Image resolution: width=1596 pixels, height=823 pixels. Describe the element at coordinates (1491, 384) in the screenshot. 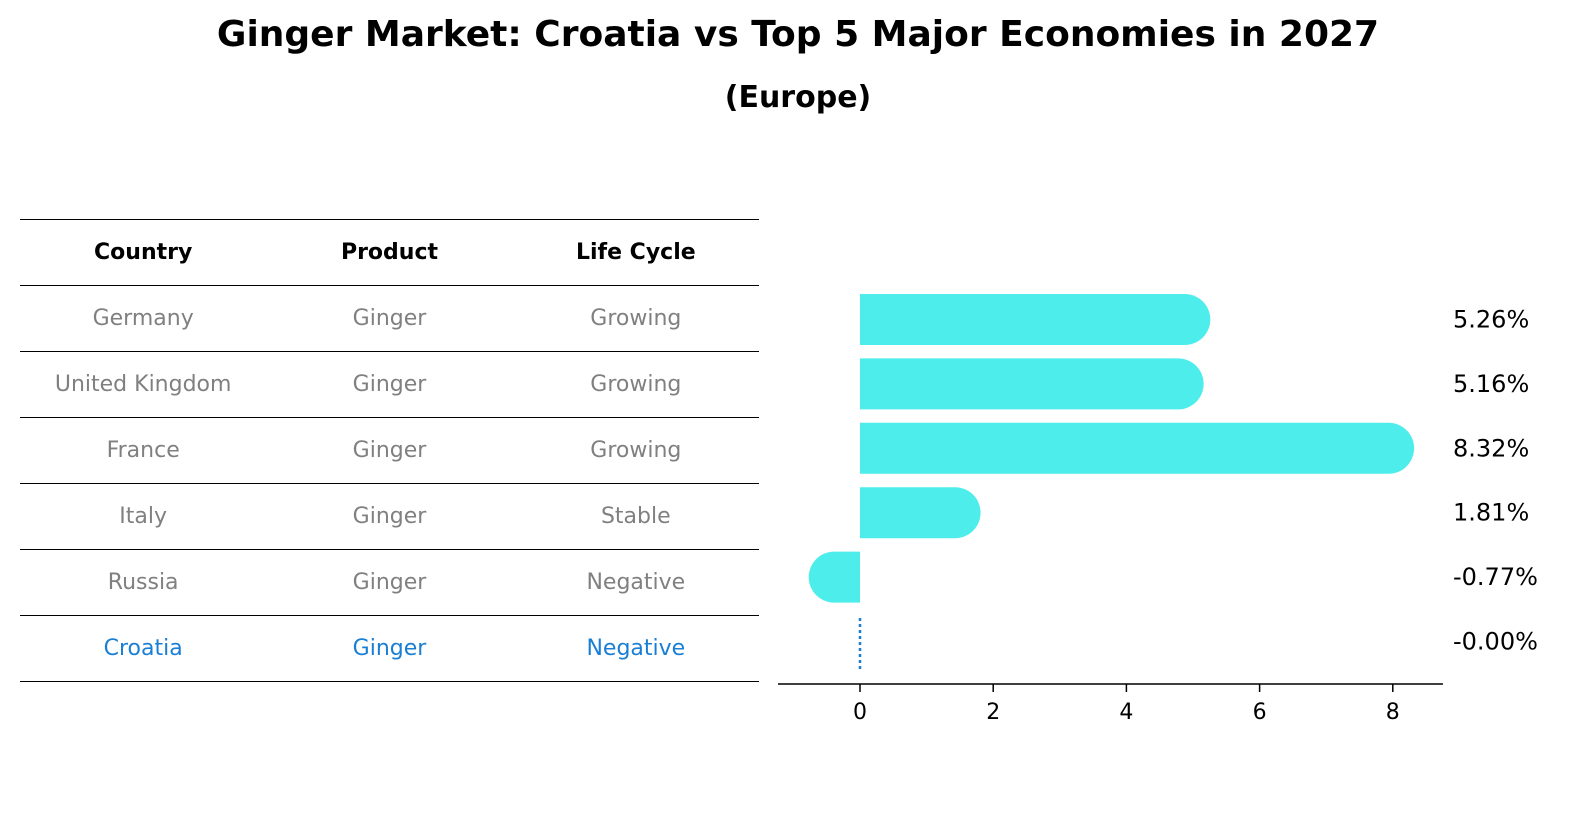

I see `value-label: 5.16%` at that location.